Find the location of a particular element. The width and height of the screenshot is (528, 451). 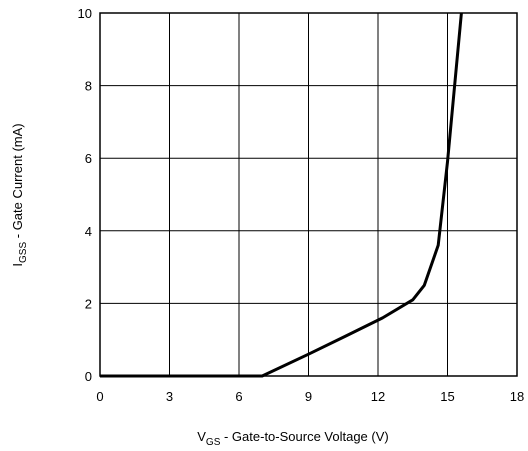

x-axis-title-symbol: V is located at coordinates (201, 436).